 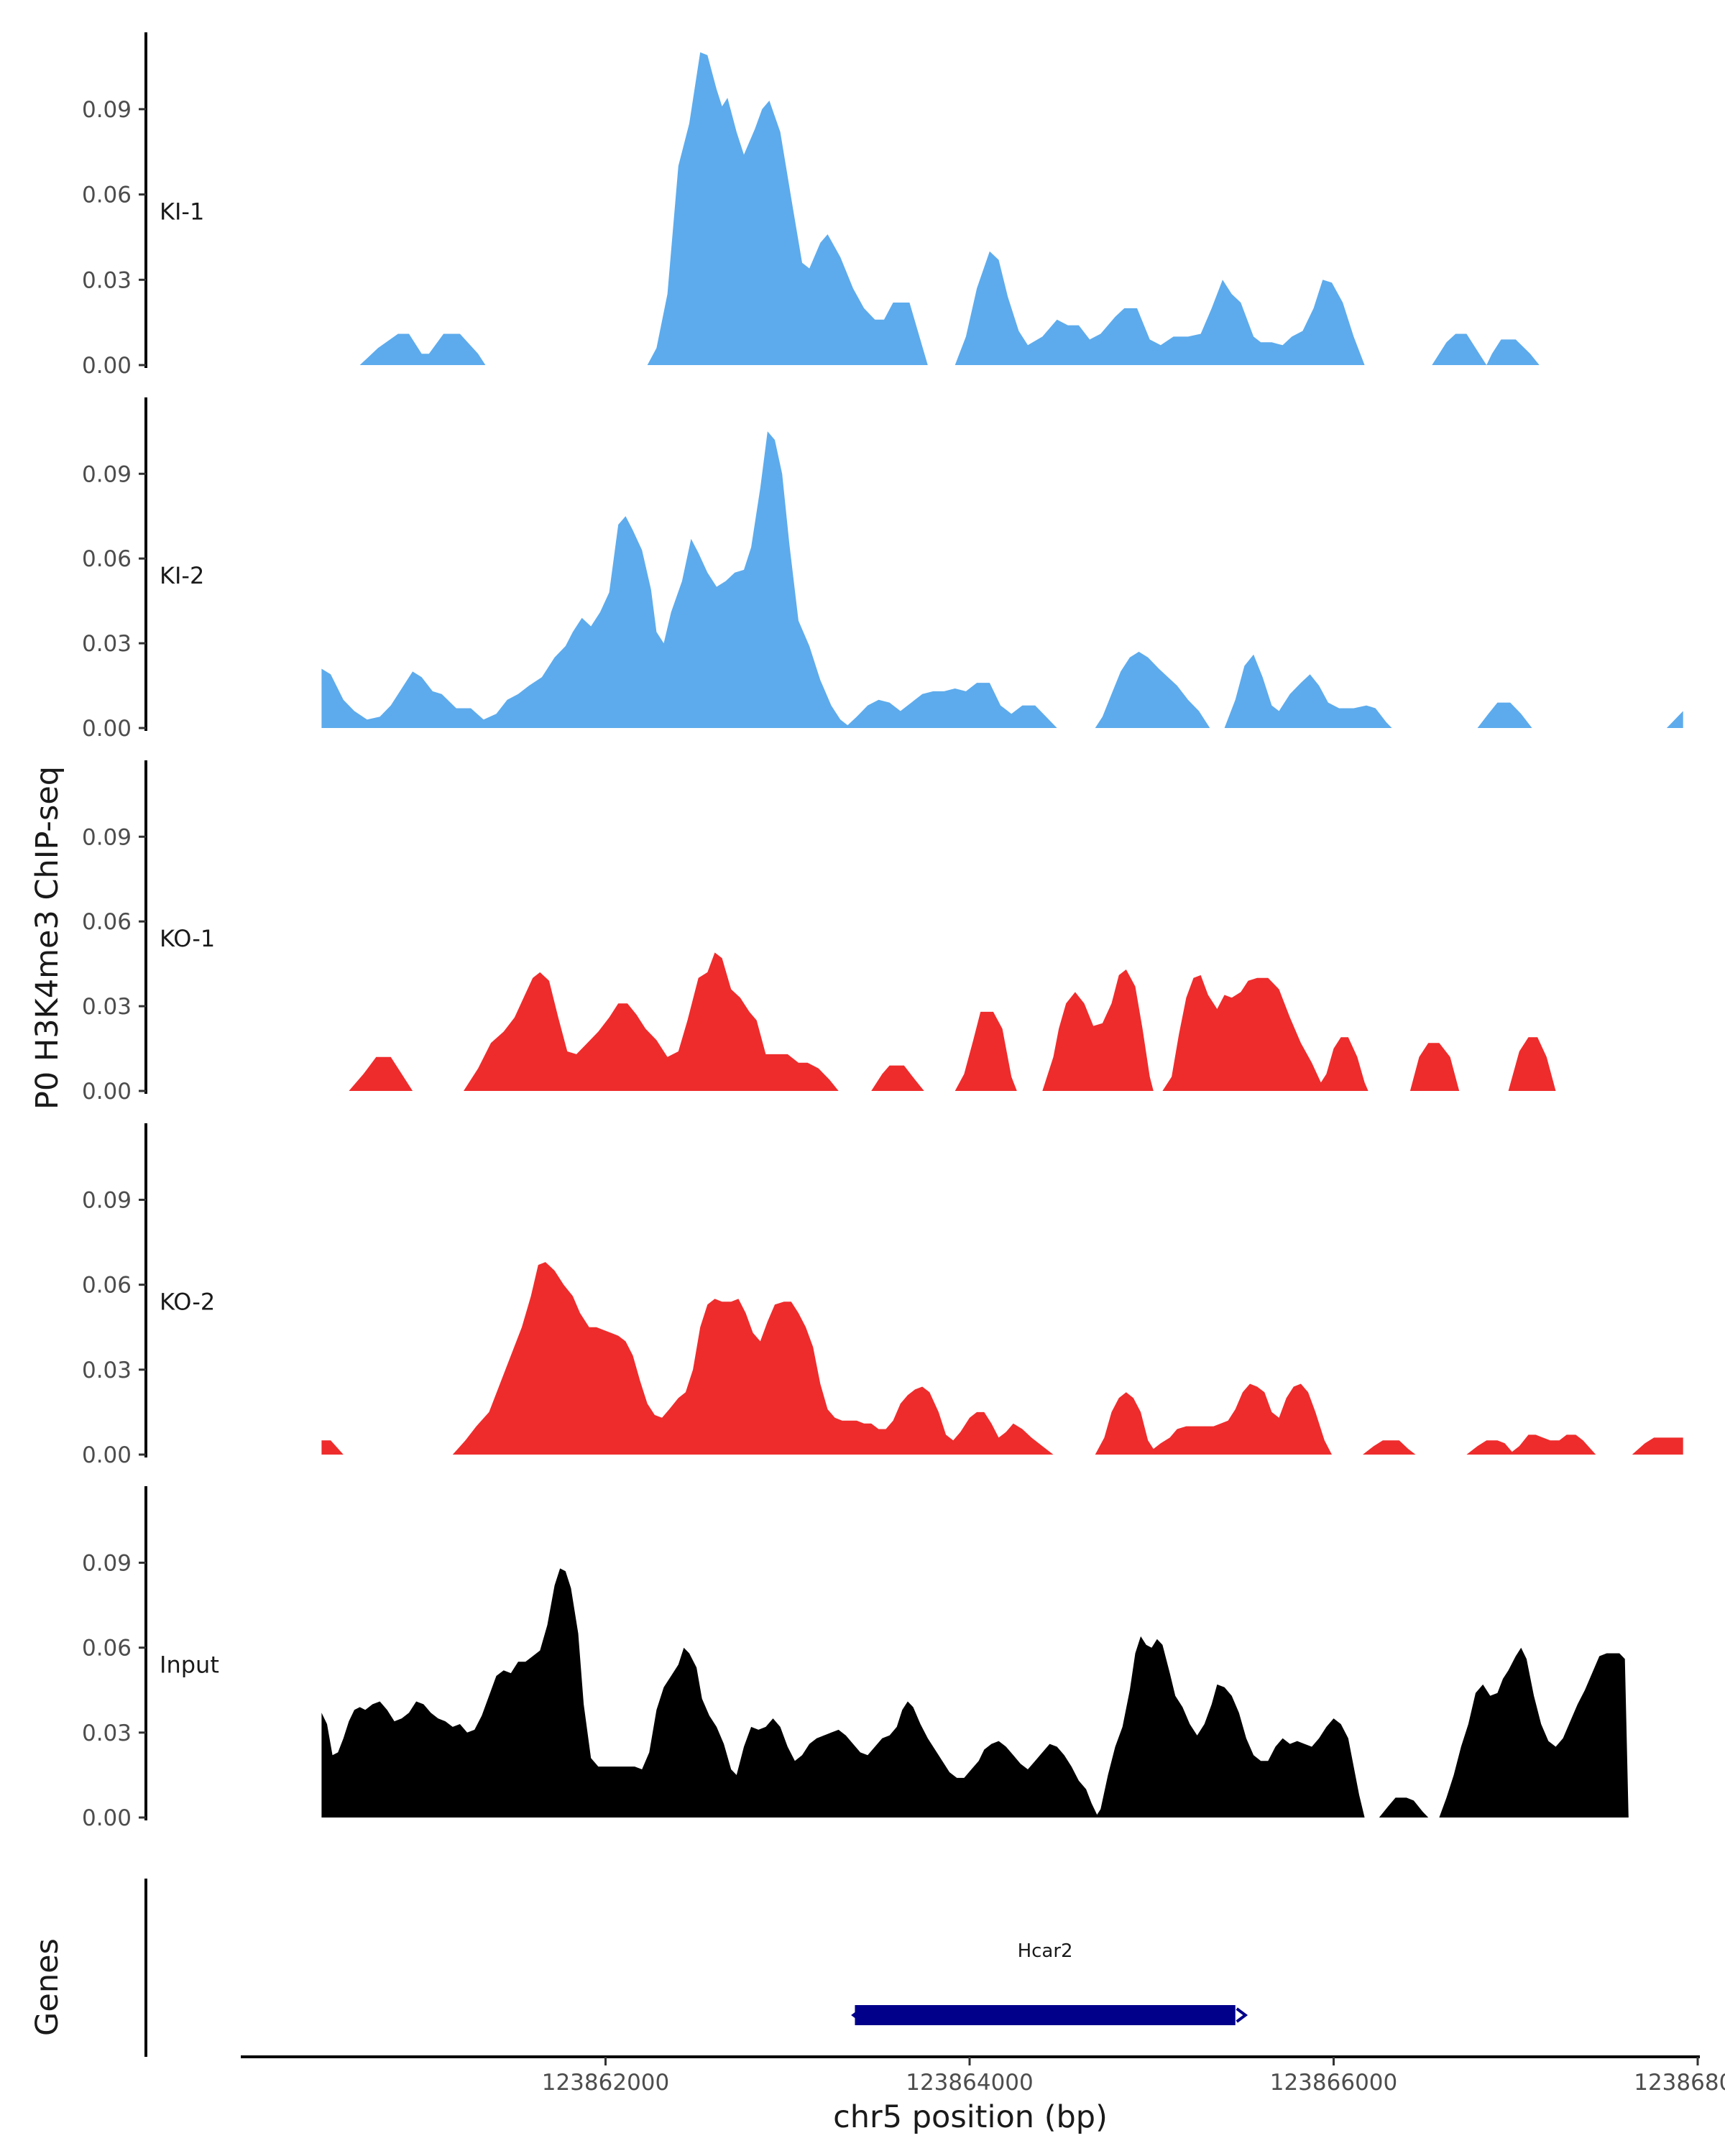 What do you see at coordinates (1679, 2083) in the screenshot?
I see `x-tick-label: 123868000` at bounding box center [1679, 2083].